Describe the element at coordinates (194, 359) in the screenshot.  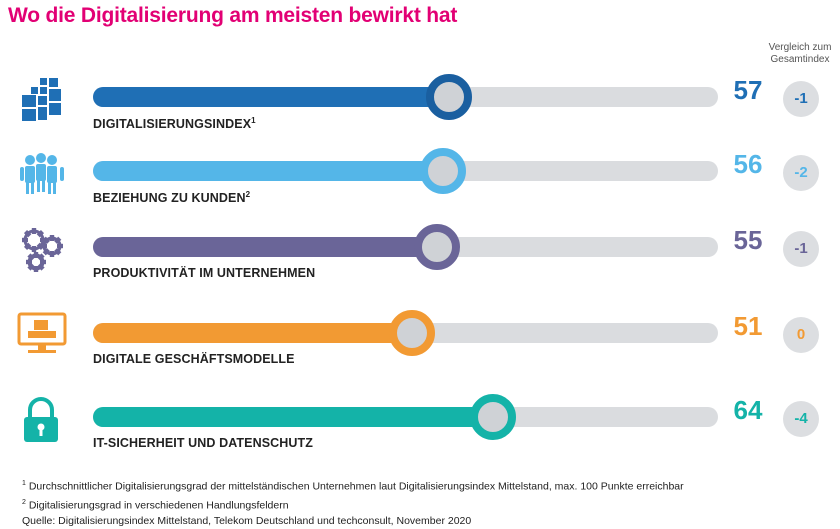
I see `bar-label: DIGITALE GESCHÄFTSMODELLE` at that location.